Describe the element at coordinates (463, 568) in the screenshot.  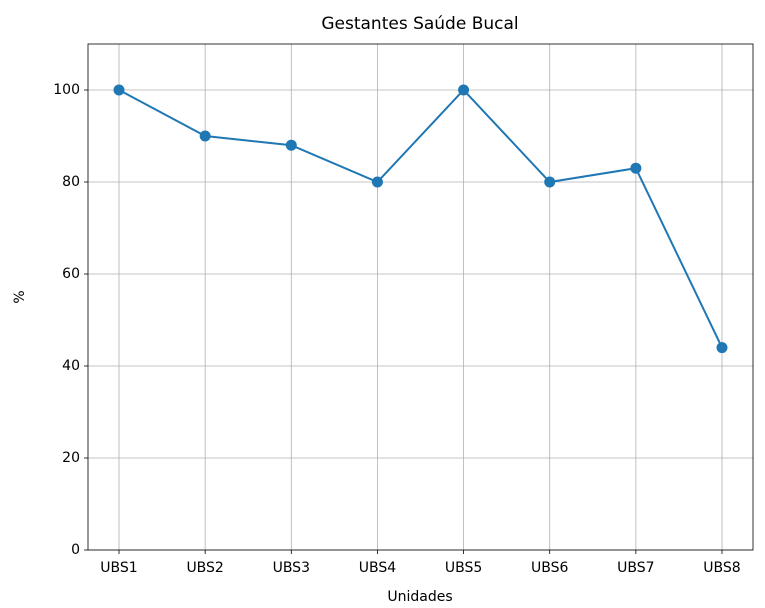
I see `x-tick-label: UBS5` at that location.